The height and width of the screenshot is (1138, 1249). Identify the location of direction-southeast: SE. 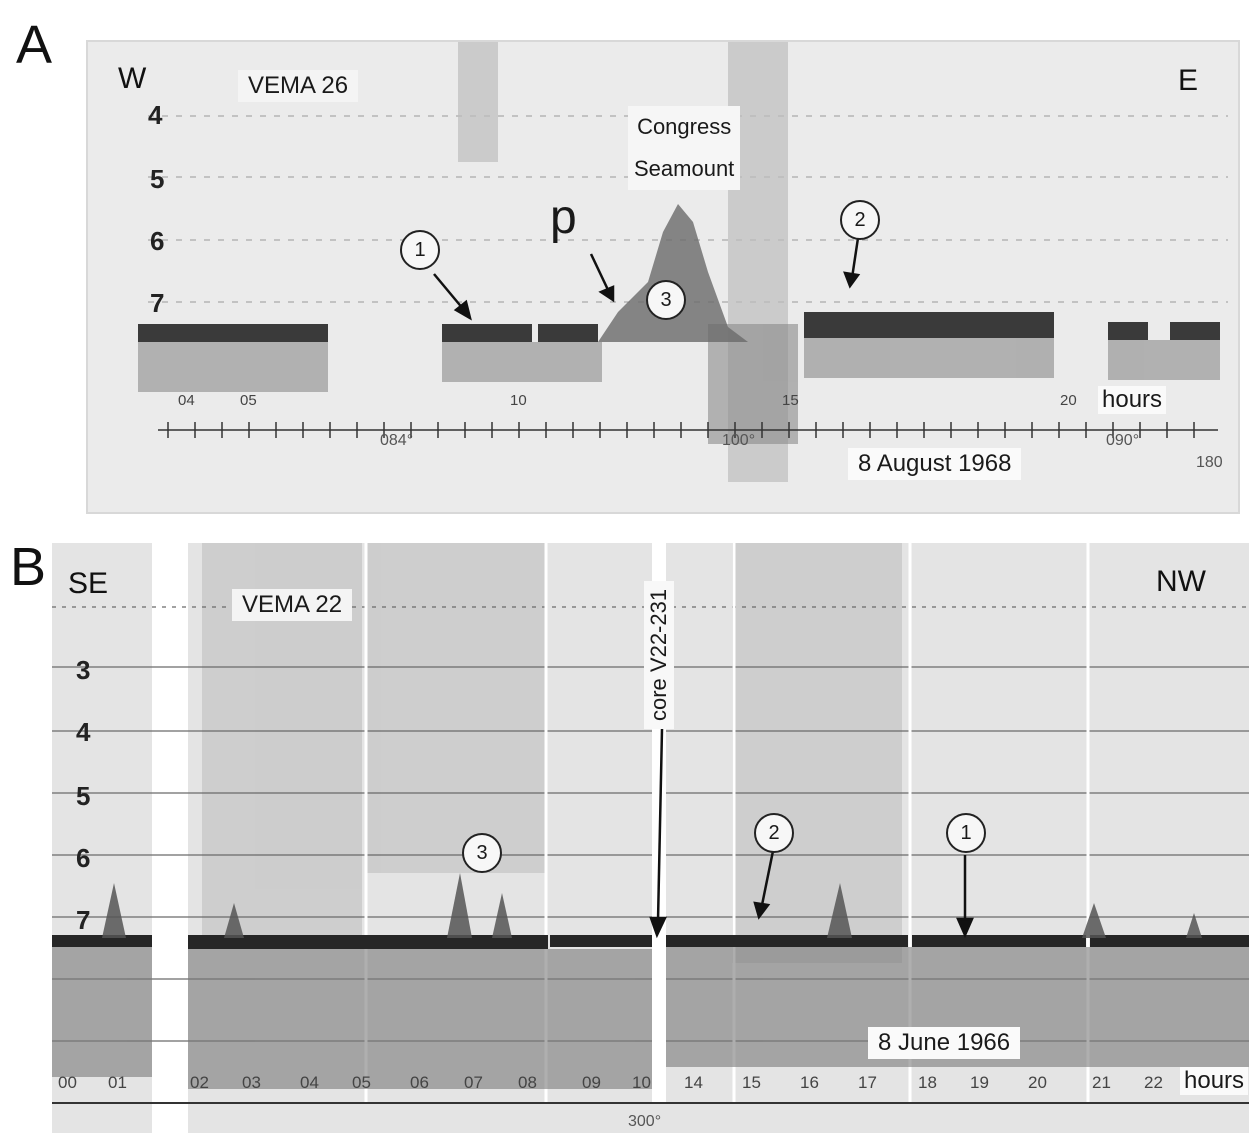
(88, 583).